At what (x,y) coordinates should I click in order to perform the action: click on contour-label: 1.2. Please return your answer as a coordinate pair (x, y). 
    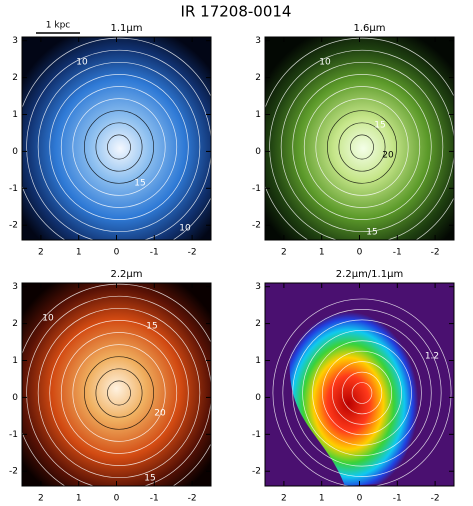
    Looking at the image, I should click on (432, 357).